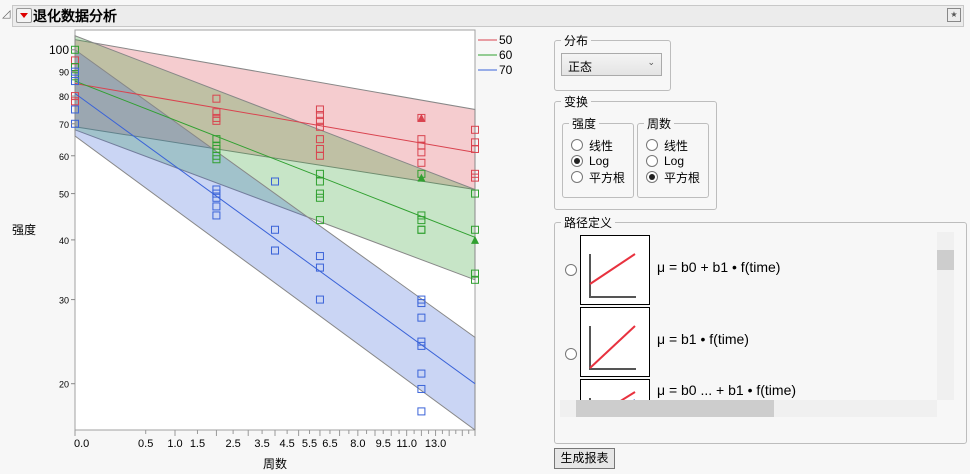  What do you see at coordinates (6, 14) in the screenshot?
I see `collapse-triangle-icon: ◿` at bounding box center [6, 14].